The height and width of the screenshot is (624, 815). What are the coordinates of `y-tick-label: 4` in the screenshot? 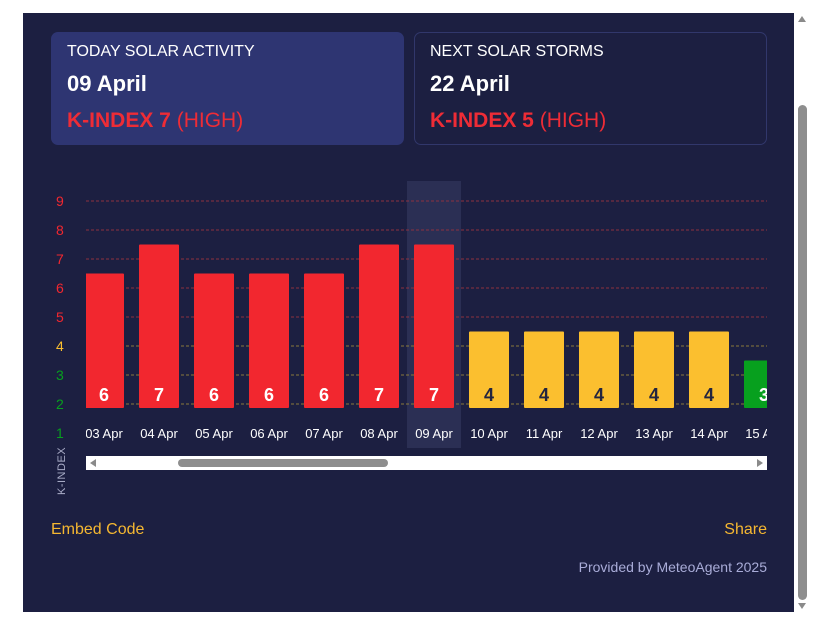 It's located at (60, 346).